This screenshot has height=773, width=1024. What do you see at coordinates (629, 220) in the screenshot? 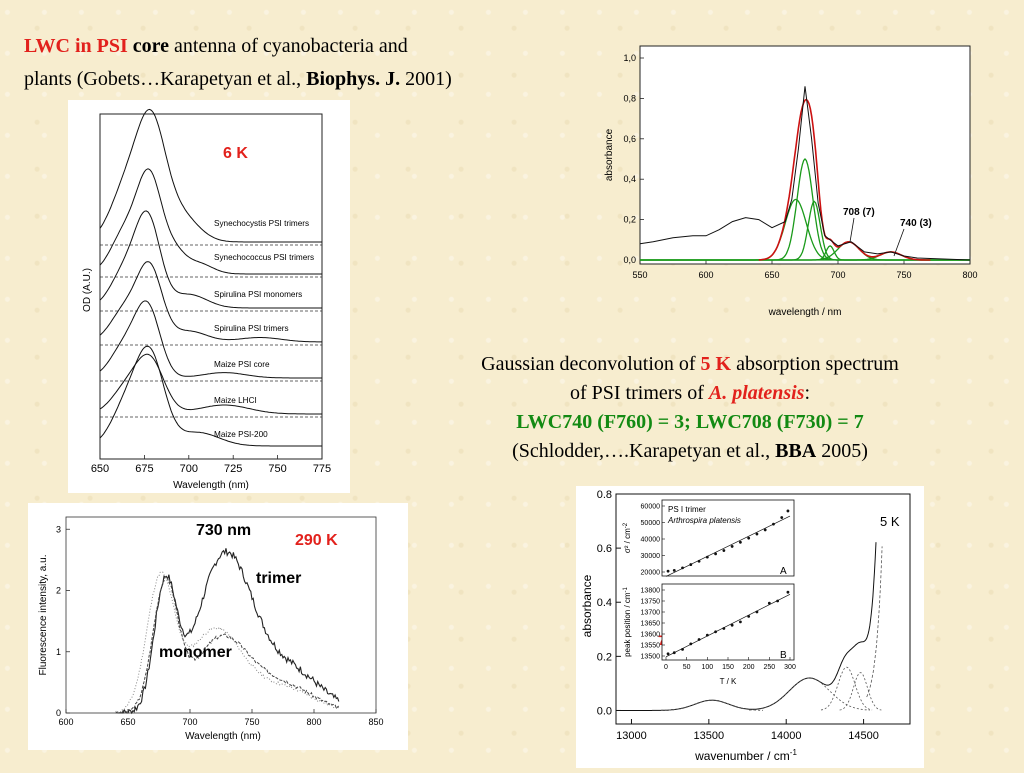
I see `deconv-ytick-label: 0,2` at bounding box center [629, 220].